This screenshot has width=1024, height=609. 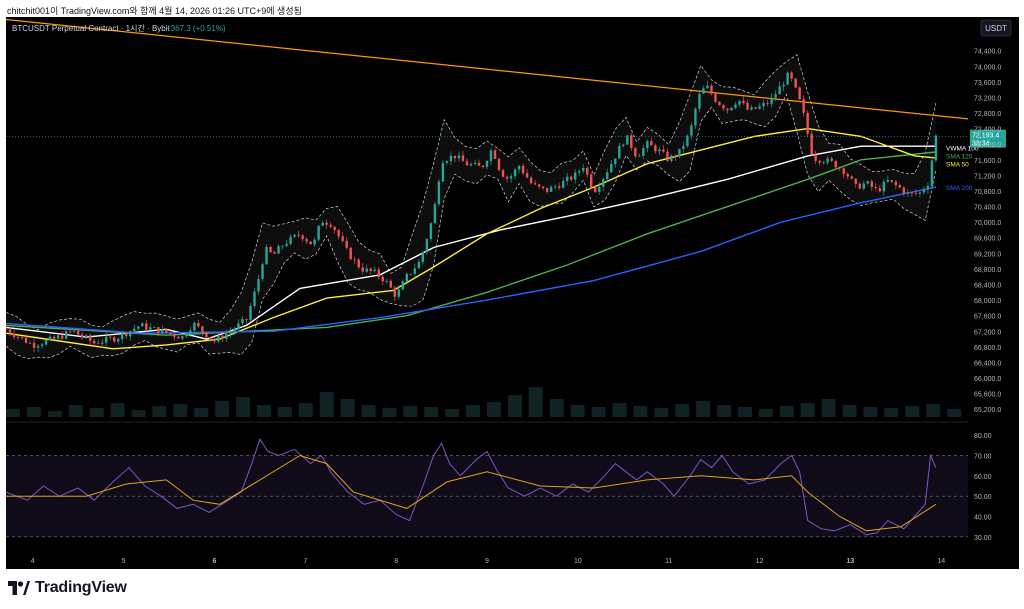 What do you see at coordinates (983, 456) in the screenshot?
I see `rsi-tick-label: 70.00` at bounding box center [983, 456].